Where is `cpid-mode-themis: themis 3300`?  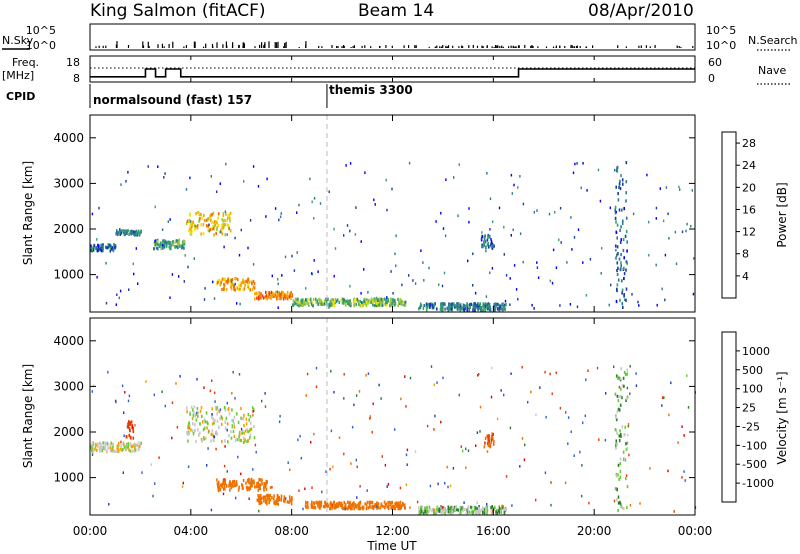
cpid-mode-themis: themis 3300 is located at coordinates (371, 90).